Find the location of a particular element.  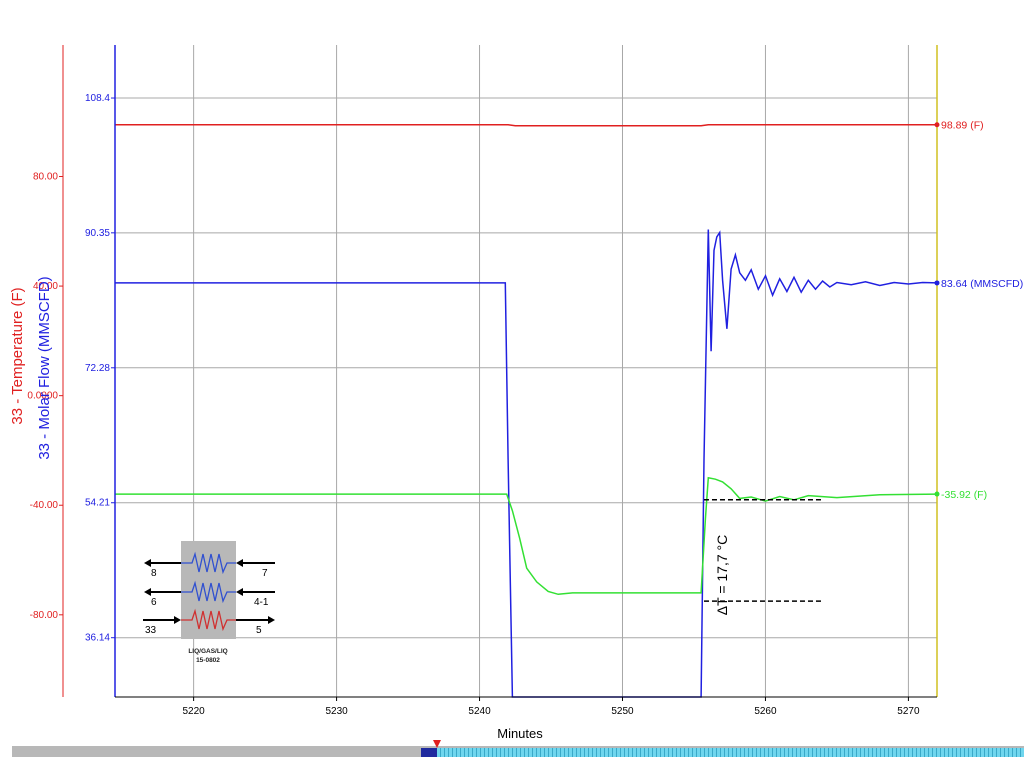

flow-tick-label: 90.35 is located at coordinates (97, 233).